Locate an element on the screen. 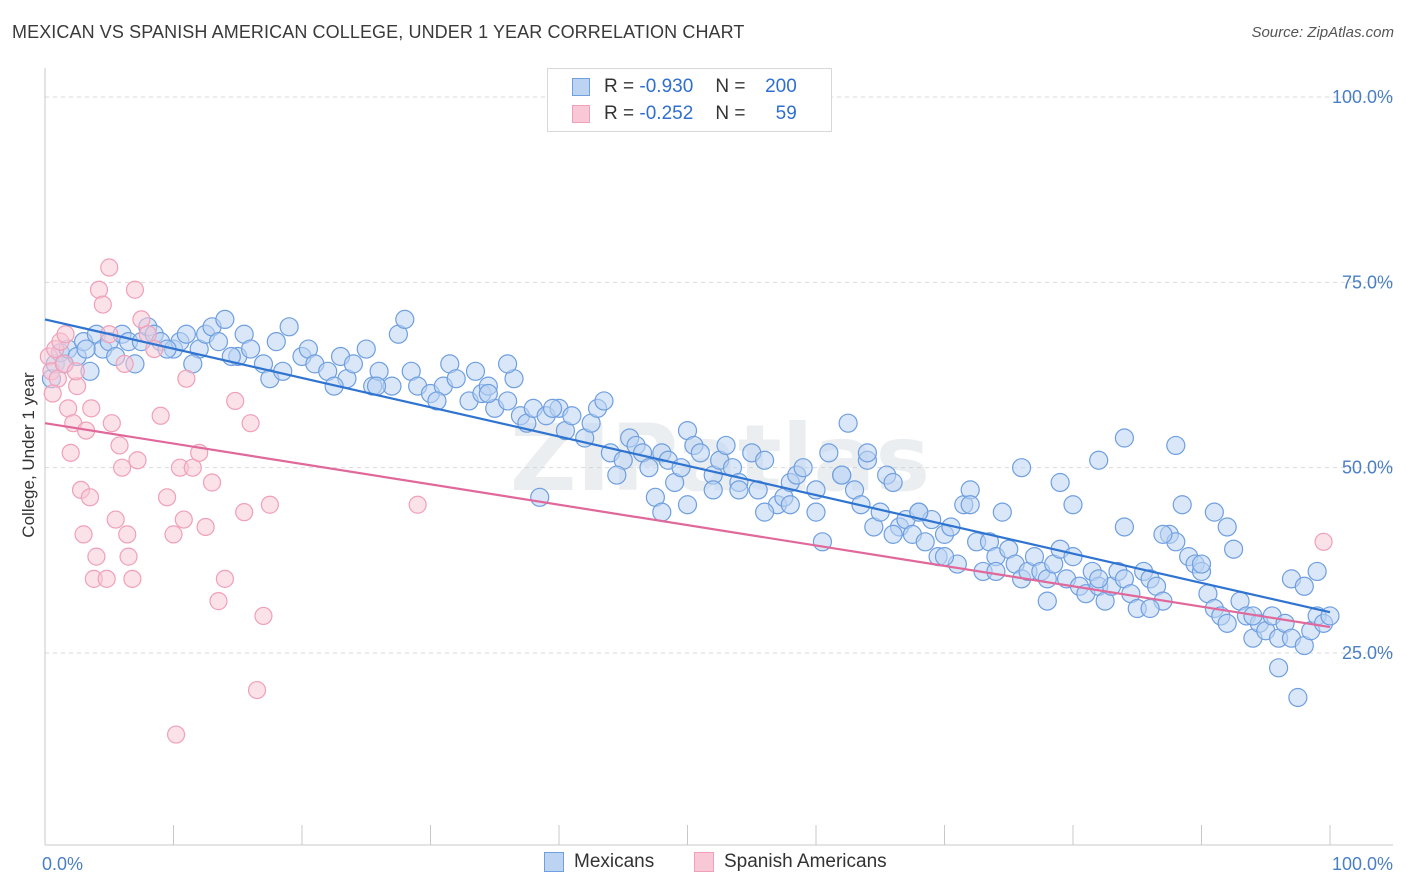 The image size is (1406, 892). n-value: 200 is located at coordinates (781, 86).